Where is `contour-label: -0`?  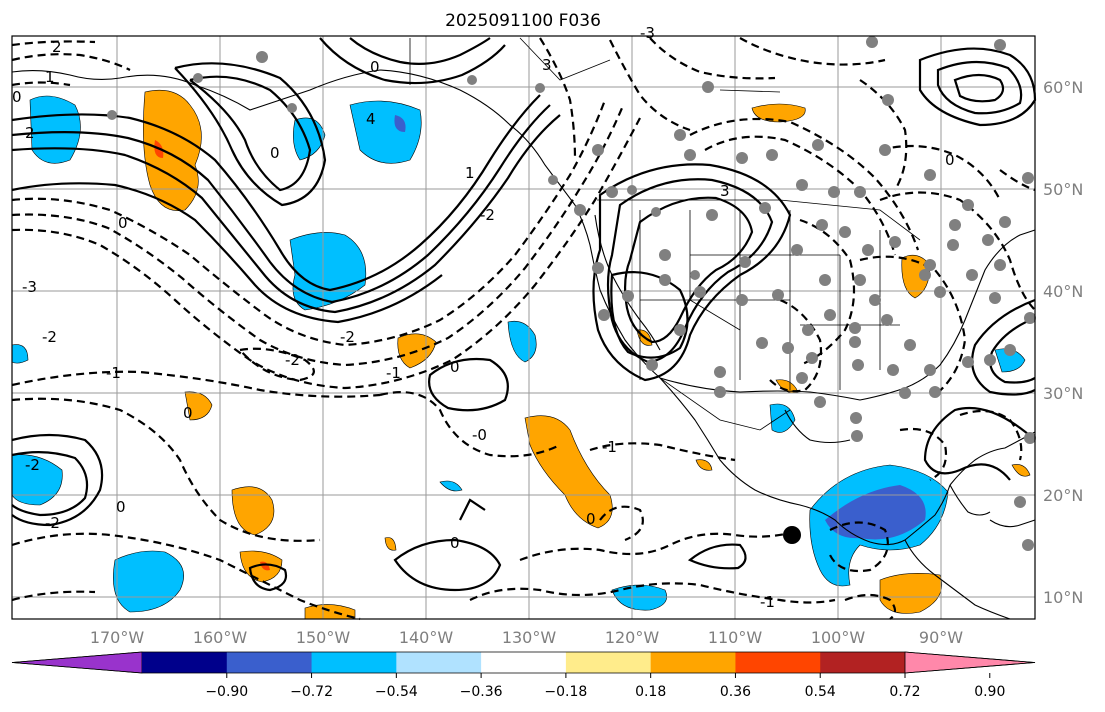 contour-label: -0 is located at coordinates (479, 435).